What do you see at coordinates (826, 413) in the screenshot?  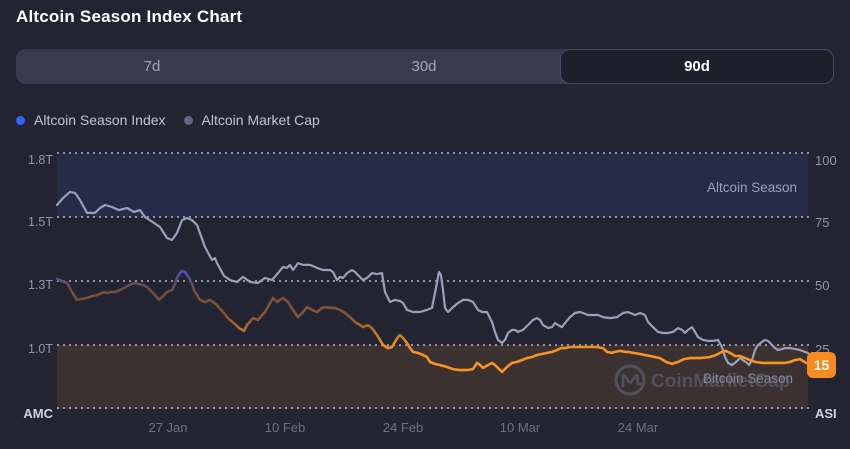 I see `right-axis-caption: ASI` at bounding box center [826, 413].